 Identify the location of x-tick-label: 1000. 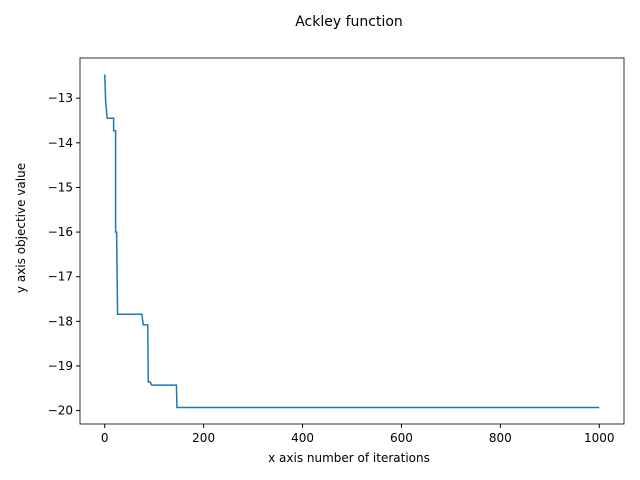
(599, 438).